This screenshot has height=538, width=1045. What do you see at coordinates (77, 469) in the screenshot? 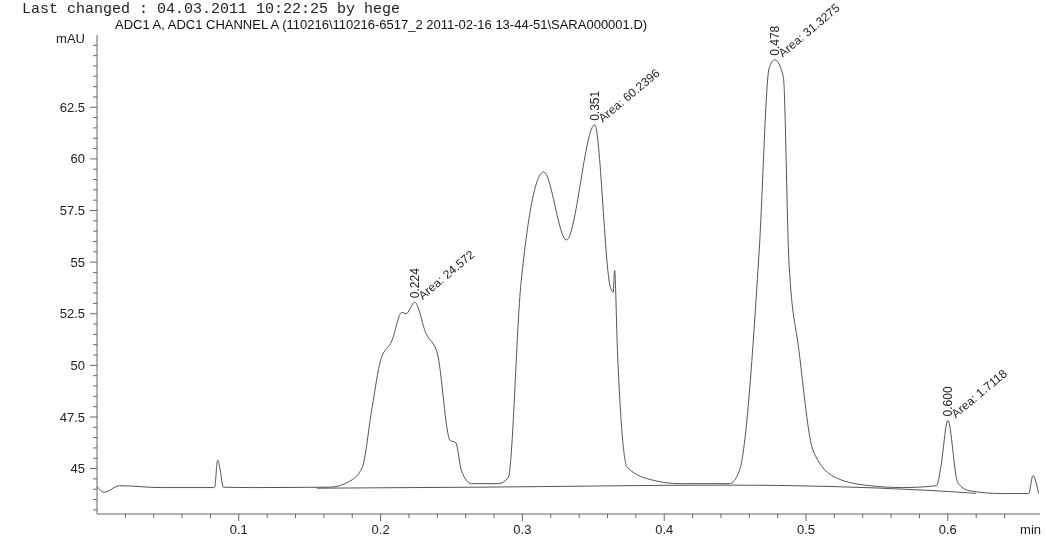
I see `y-tick-label: 45` at bounding box center [77, 469].